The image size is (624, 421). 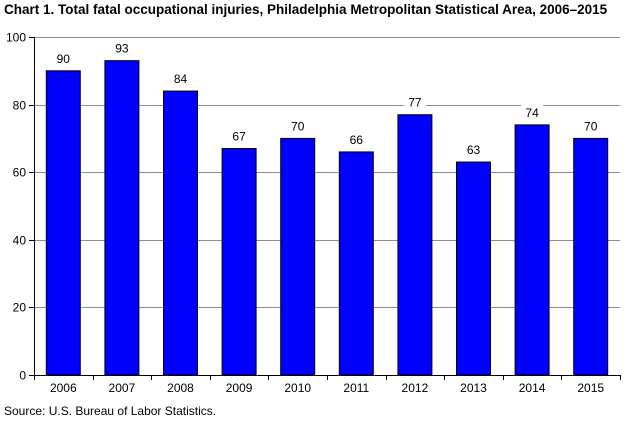 I want to click on x-tick-label-2010: 2010, so click(x=297, y=388).